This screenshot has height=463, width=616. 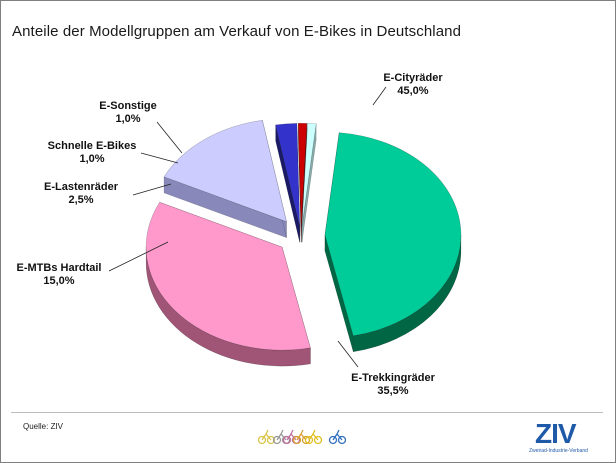 I want to click on source-note: Quelle: ZIV, so click(x=43, y=426).